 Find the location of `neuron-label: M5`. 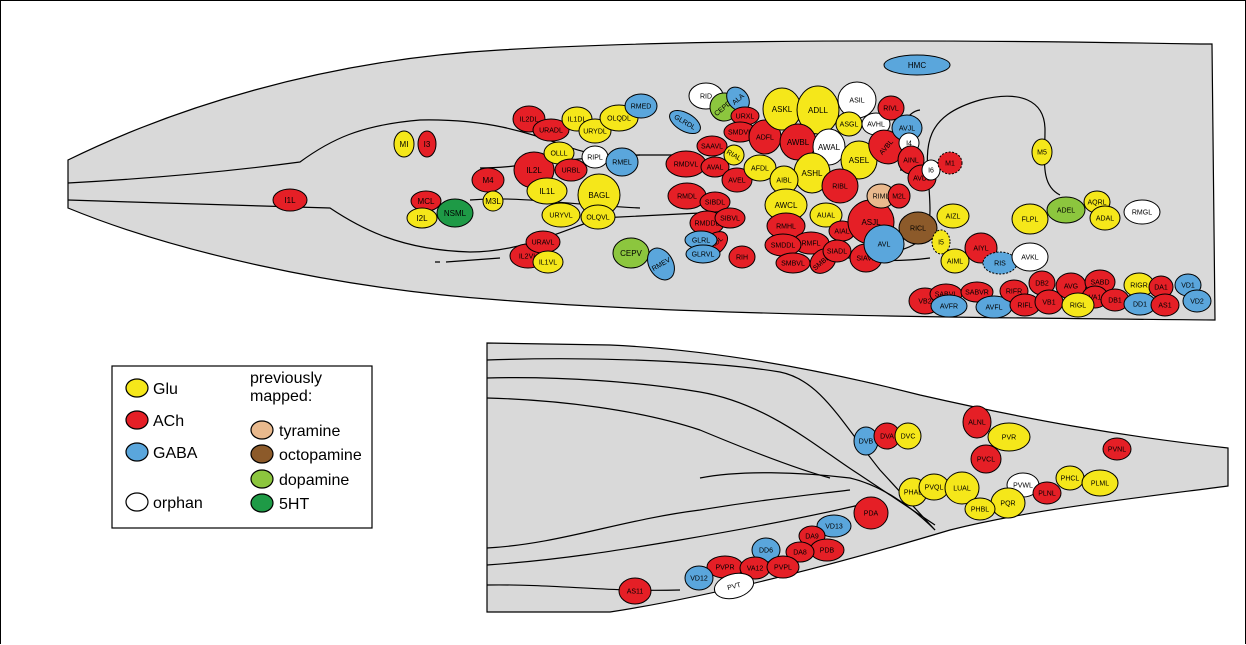

neuron-label: M5 is located at coordinates (1042, 152).